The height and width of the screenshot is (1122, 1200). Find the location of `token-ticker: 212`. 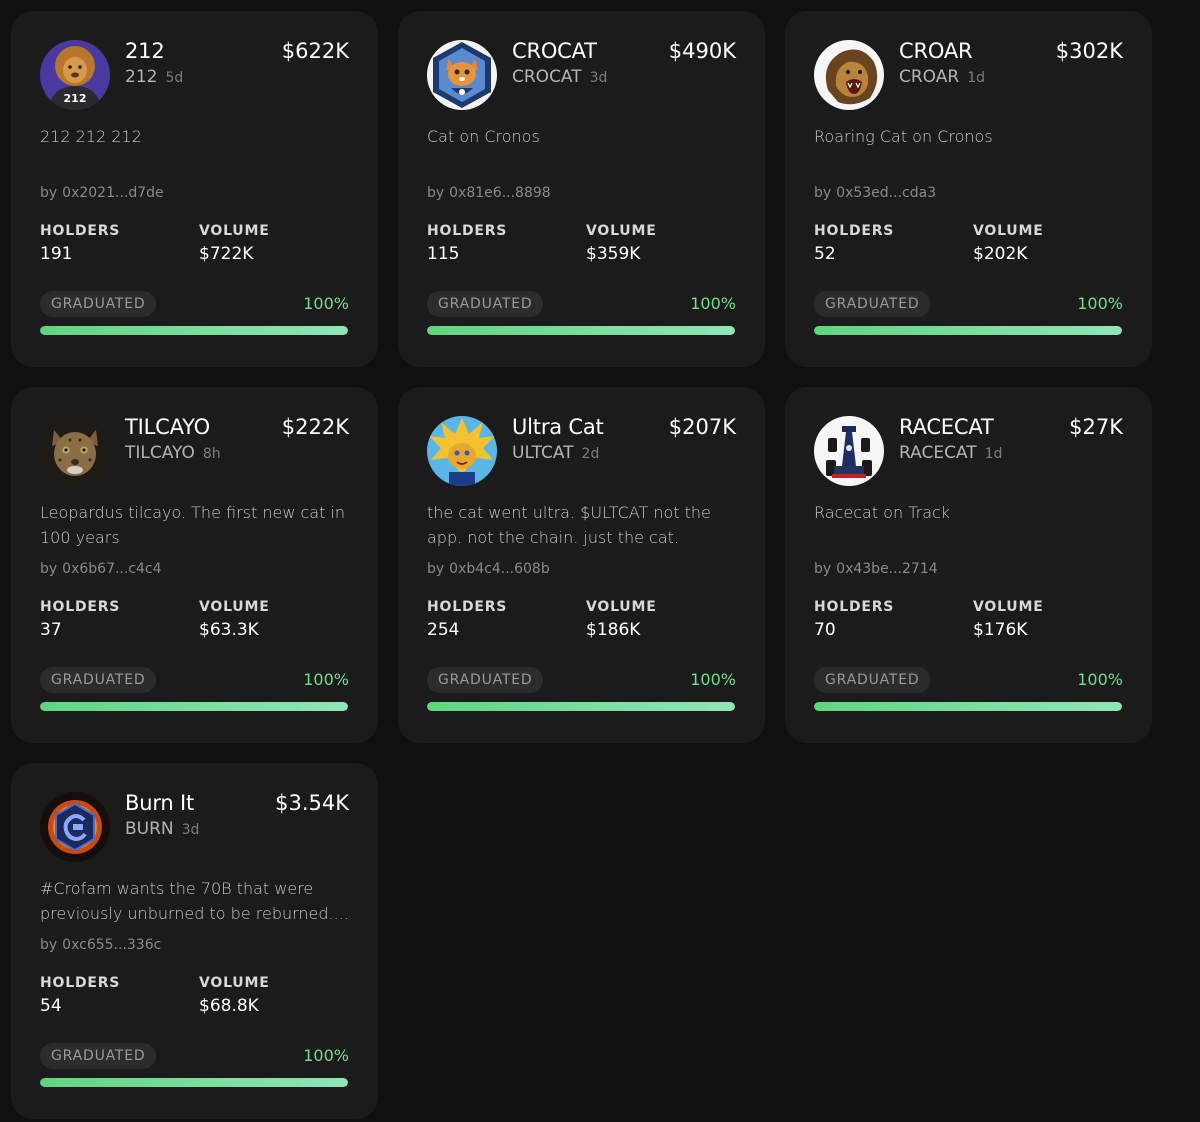

token-ticker: 212 is located at coordinates (141, 77).